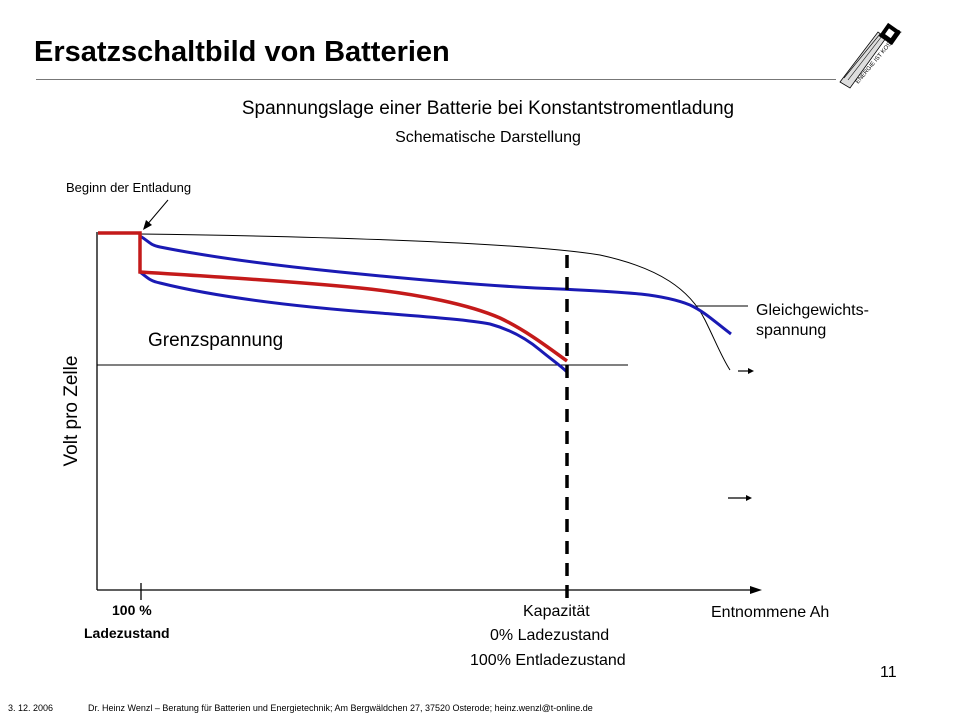 The width and height of the screenshot is (960, 720). What do you see at coordinates (550, 635) in the screenshot?
I see `label-0-ladezustand: 0% Ladezustand` at bounding box center [550, 635].